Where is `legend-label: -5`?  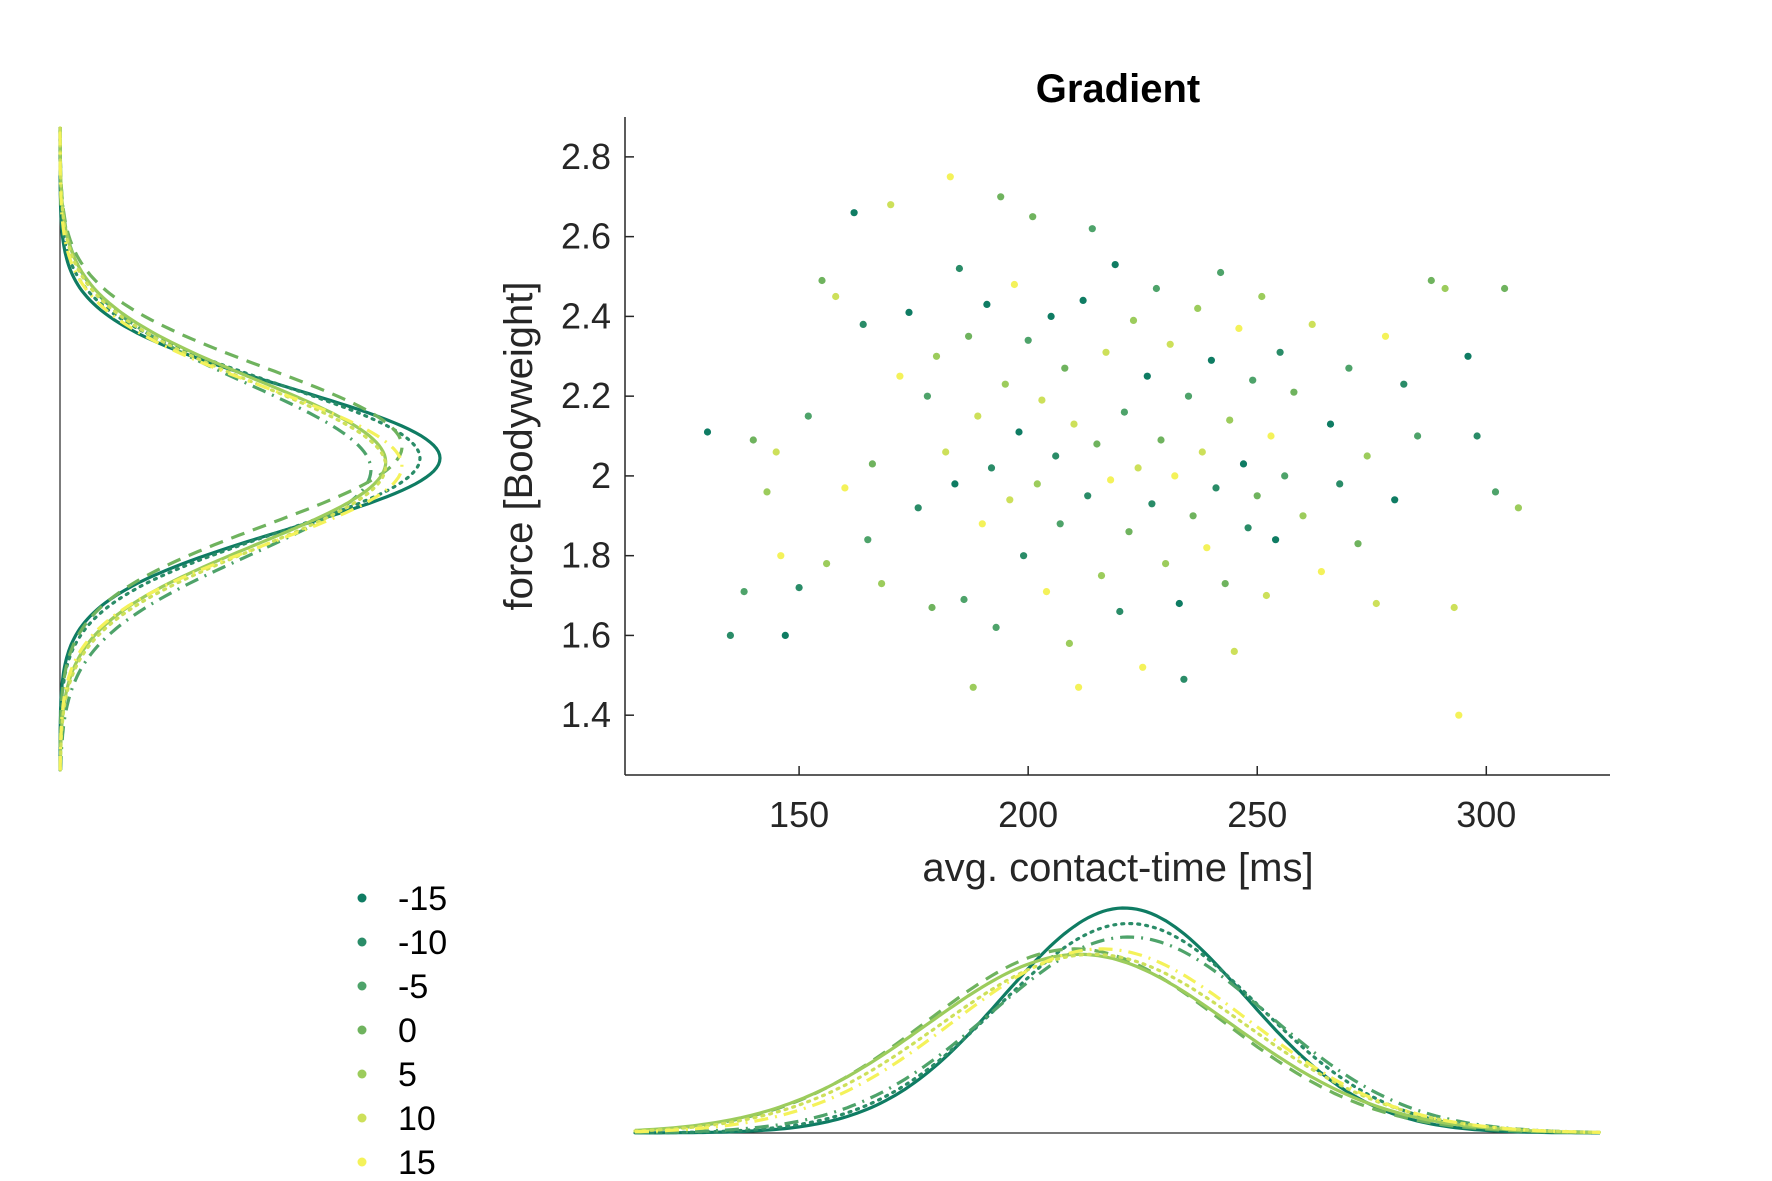 legend-label: -5 is located at coordinates (413, 987).